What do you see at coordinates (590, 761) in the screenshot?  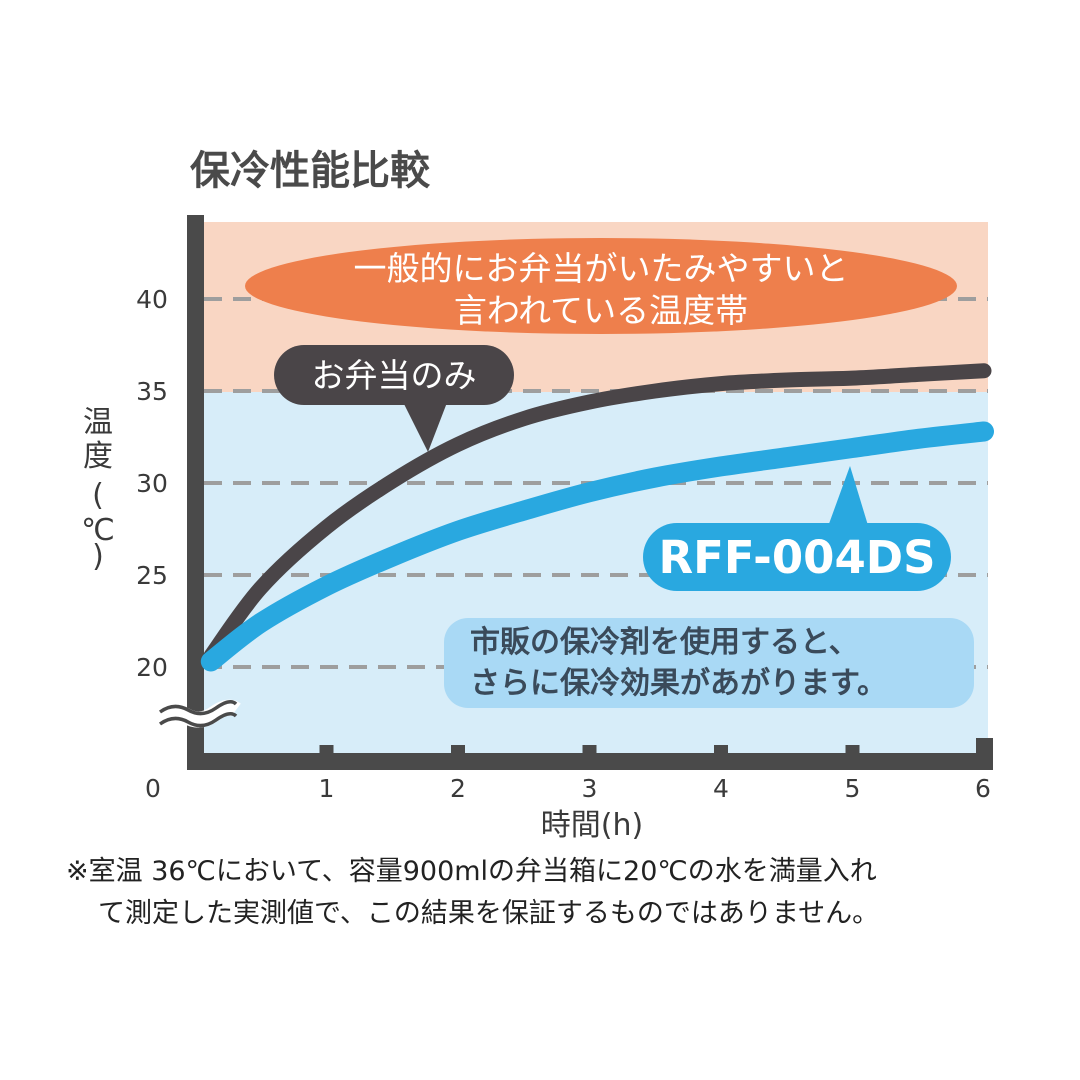 I see `x-axis-line` at bounding box center [590, 761].